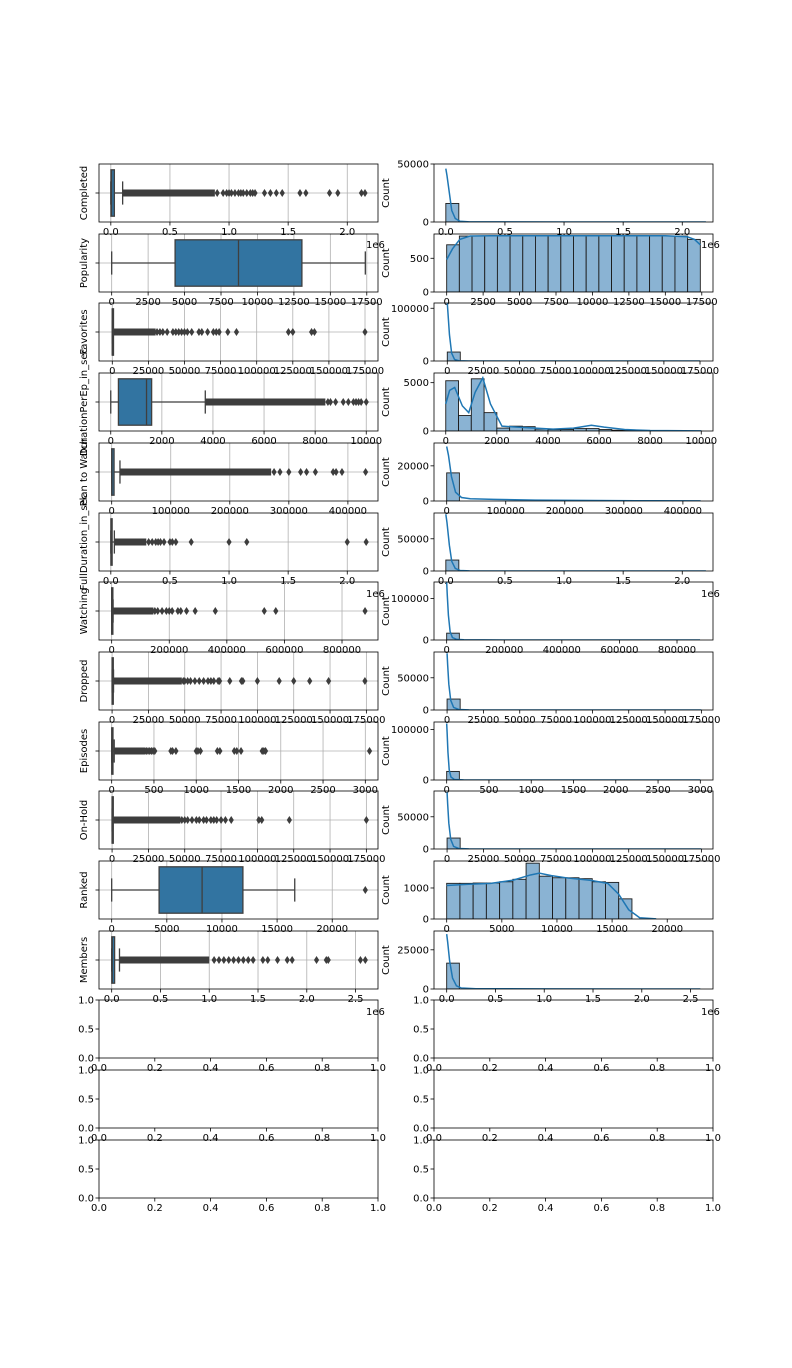 This screenshot has width=792, height=1368. What do you see at coordinates (222, 929) in the screenshot?
I see `x-tick-label: 10000` at bounding box center [222, 929].